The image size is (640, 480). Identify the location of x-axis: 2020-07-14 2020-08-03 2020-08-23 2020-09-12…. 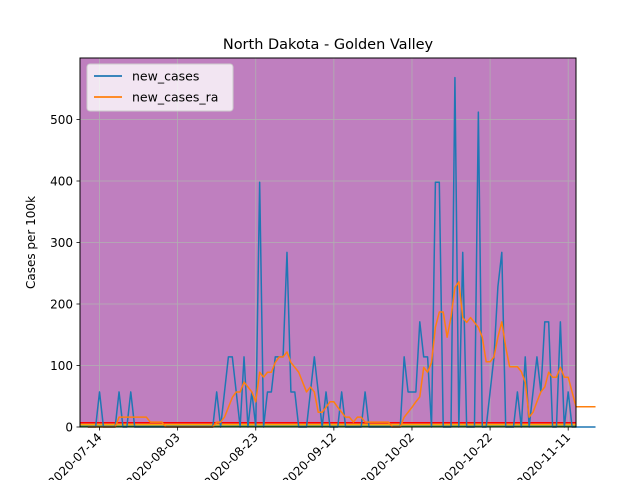
(309, 453).